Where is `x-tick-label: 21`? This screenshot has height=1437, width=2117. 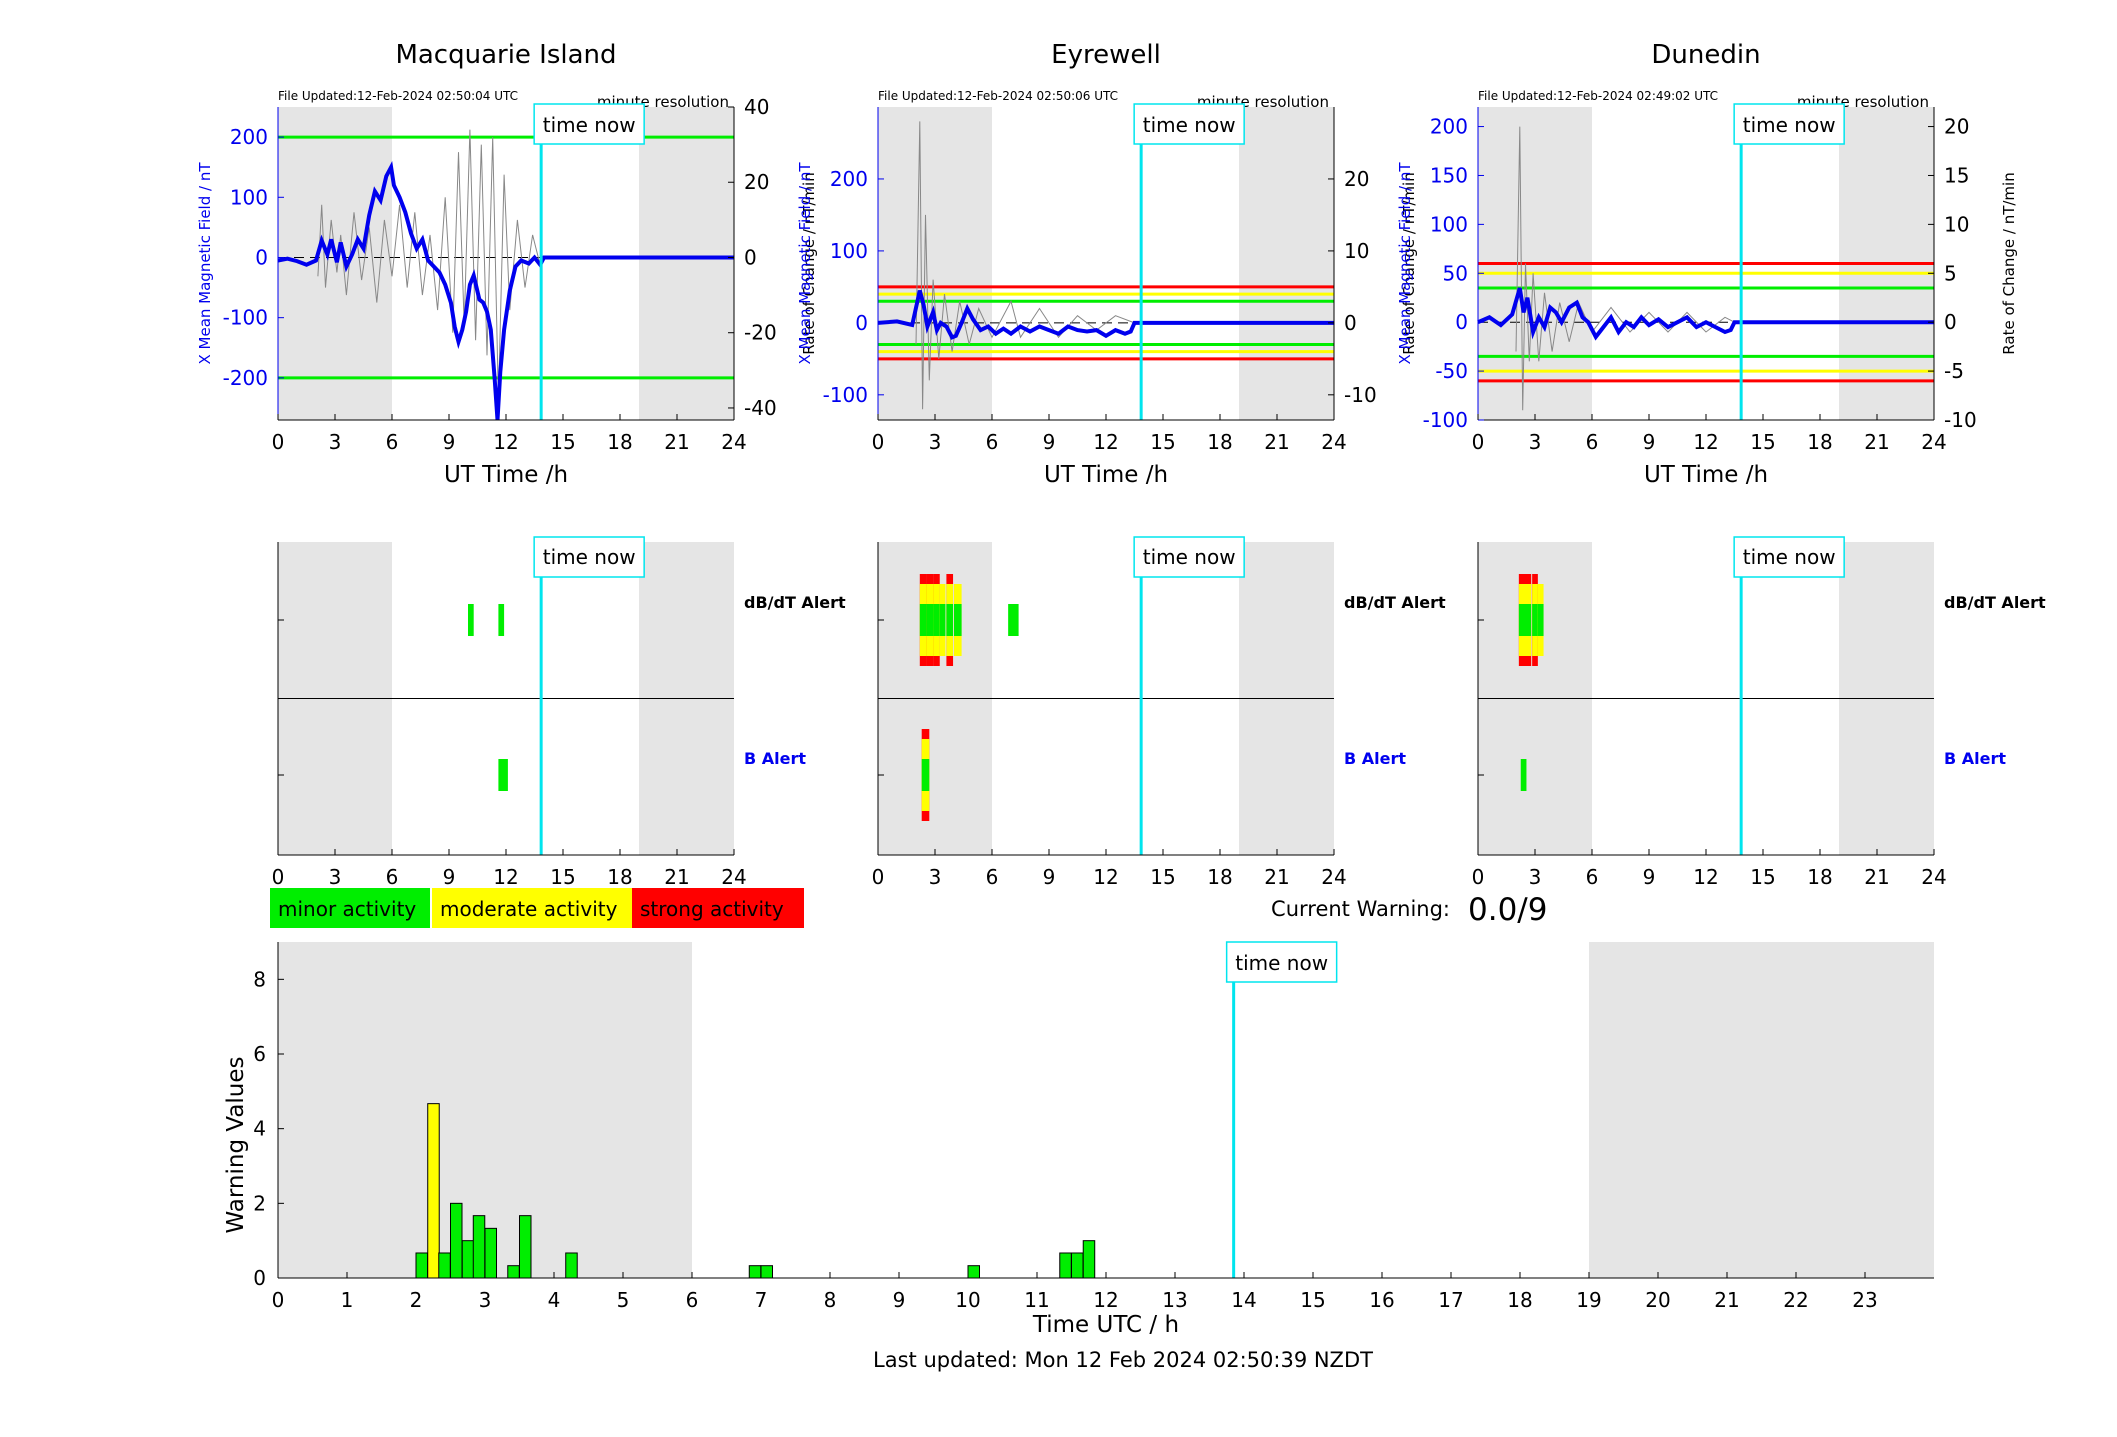
x-tick-label: 21 is located at coordinates (1276, 442).